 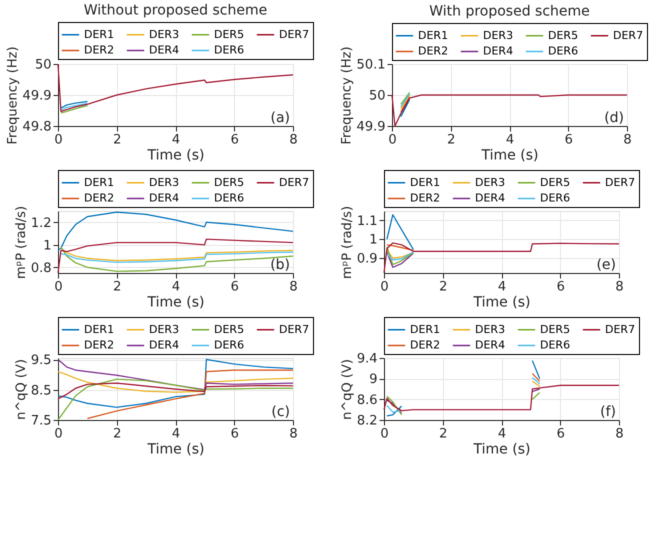 What do you see at coordinates (37, 127) in the screenshot?
I see `y-tick-label: 49.8` at bounding box center [37, 127].